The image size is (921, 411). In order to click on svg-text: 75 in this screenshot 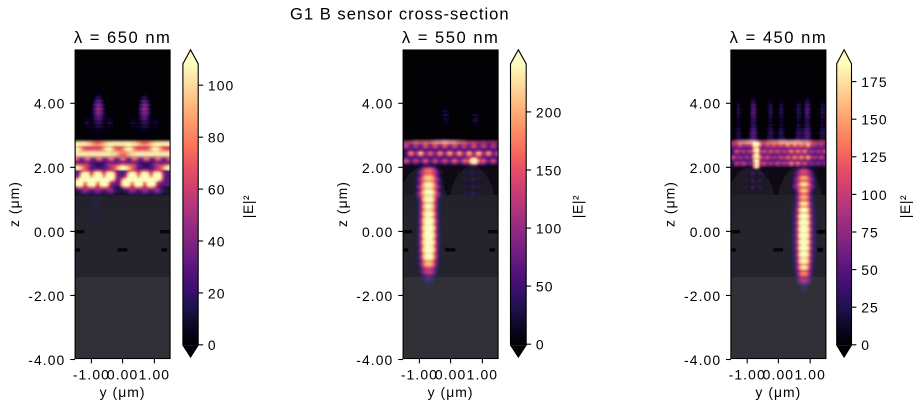, I will do `click(870, 232)`.